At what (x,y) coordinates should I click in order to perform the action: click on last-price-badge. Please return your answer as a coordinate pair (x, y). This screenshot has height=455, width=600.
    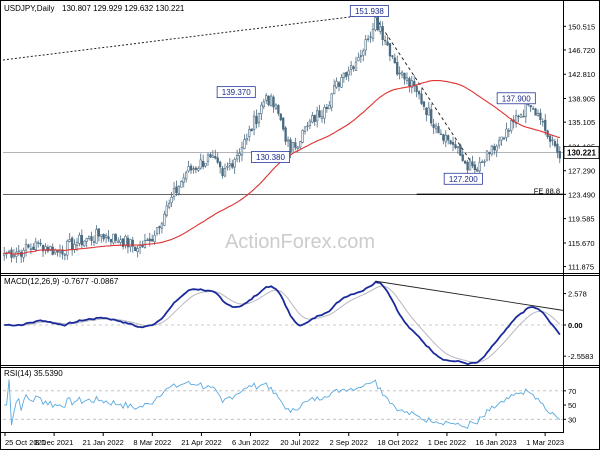
    Looking at the image, I should click on (581, 152).